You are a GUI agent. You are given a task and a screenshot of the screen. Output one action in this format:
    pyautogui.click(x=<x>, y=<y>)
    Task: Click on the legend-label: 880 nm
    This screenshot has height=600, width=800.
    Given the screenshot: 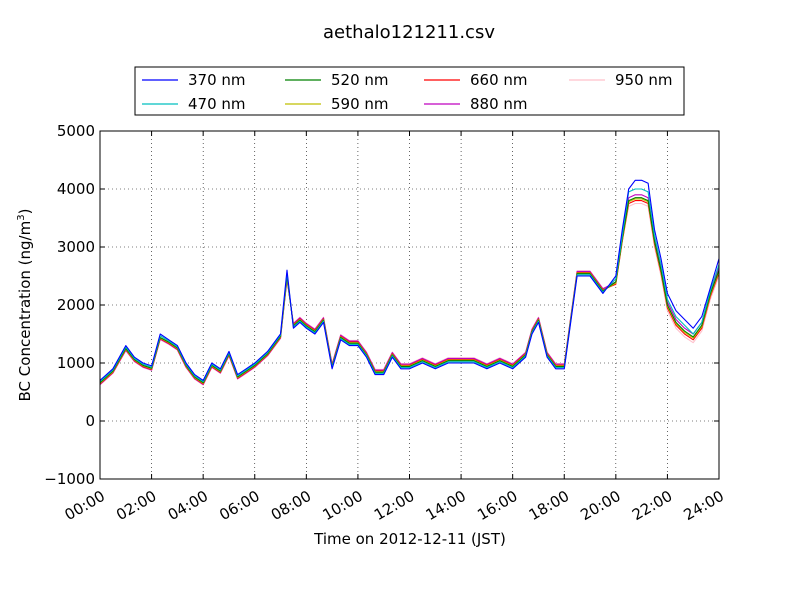 What is the action you would take?
    pyautogui.click(x=499, y=104)
    